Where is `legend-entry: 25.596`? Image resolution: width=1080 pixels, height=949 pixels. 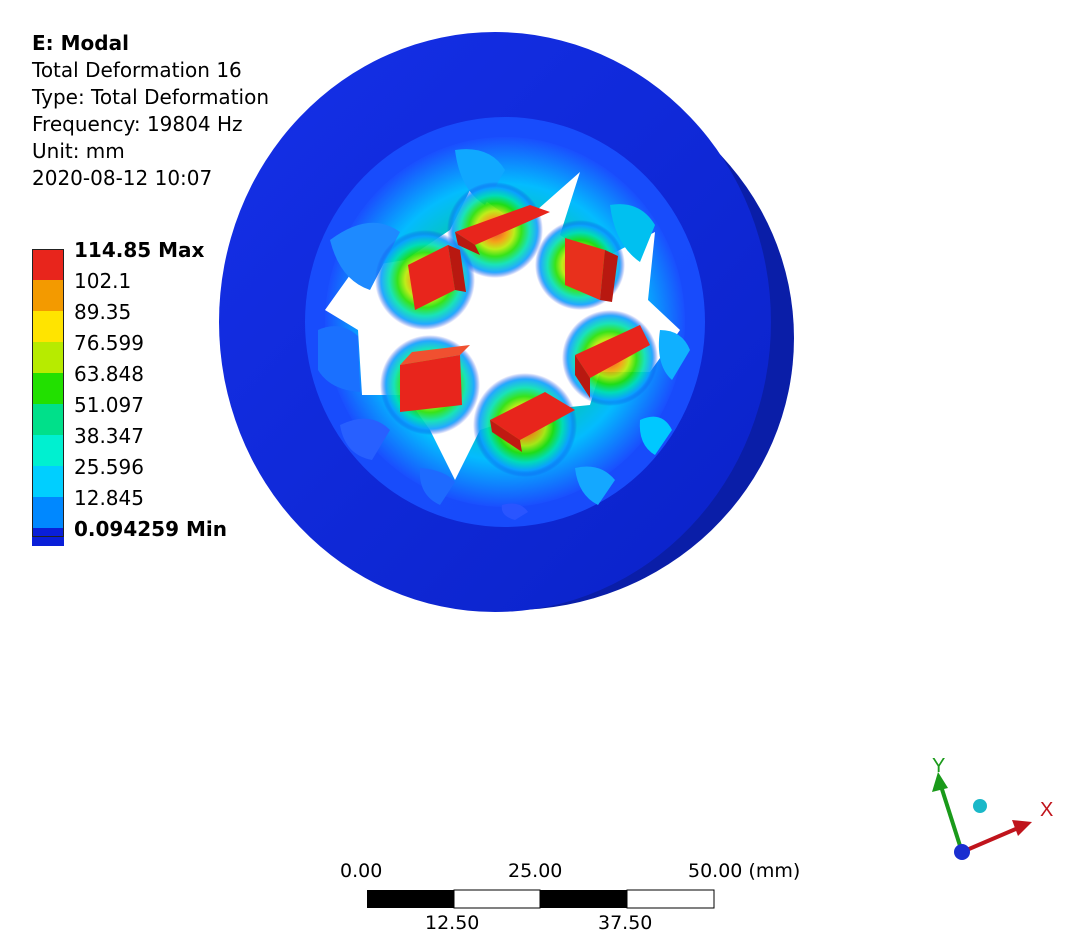 legend-entry: 25.596 is located at coordinates (162, 476).